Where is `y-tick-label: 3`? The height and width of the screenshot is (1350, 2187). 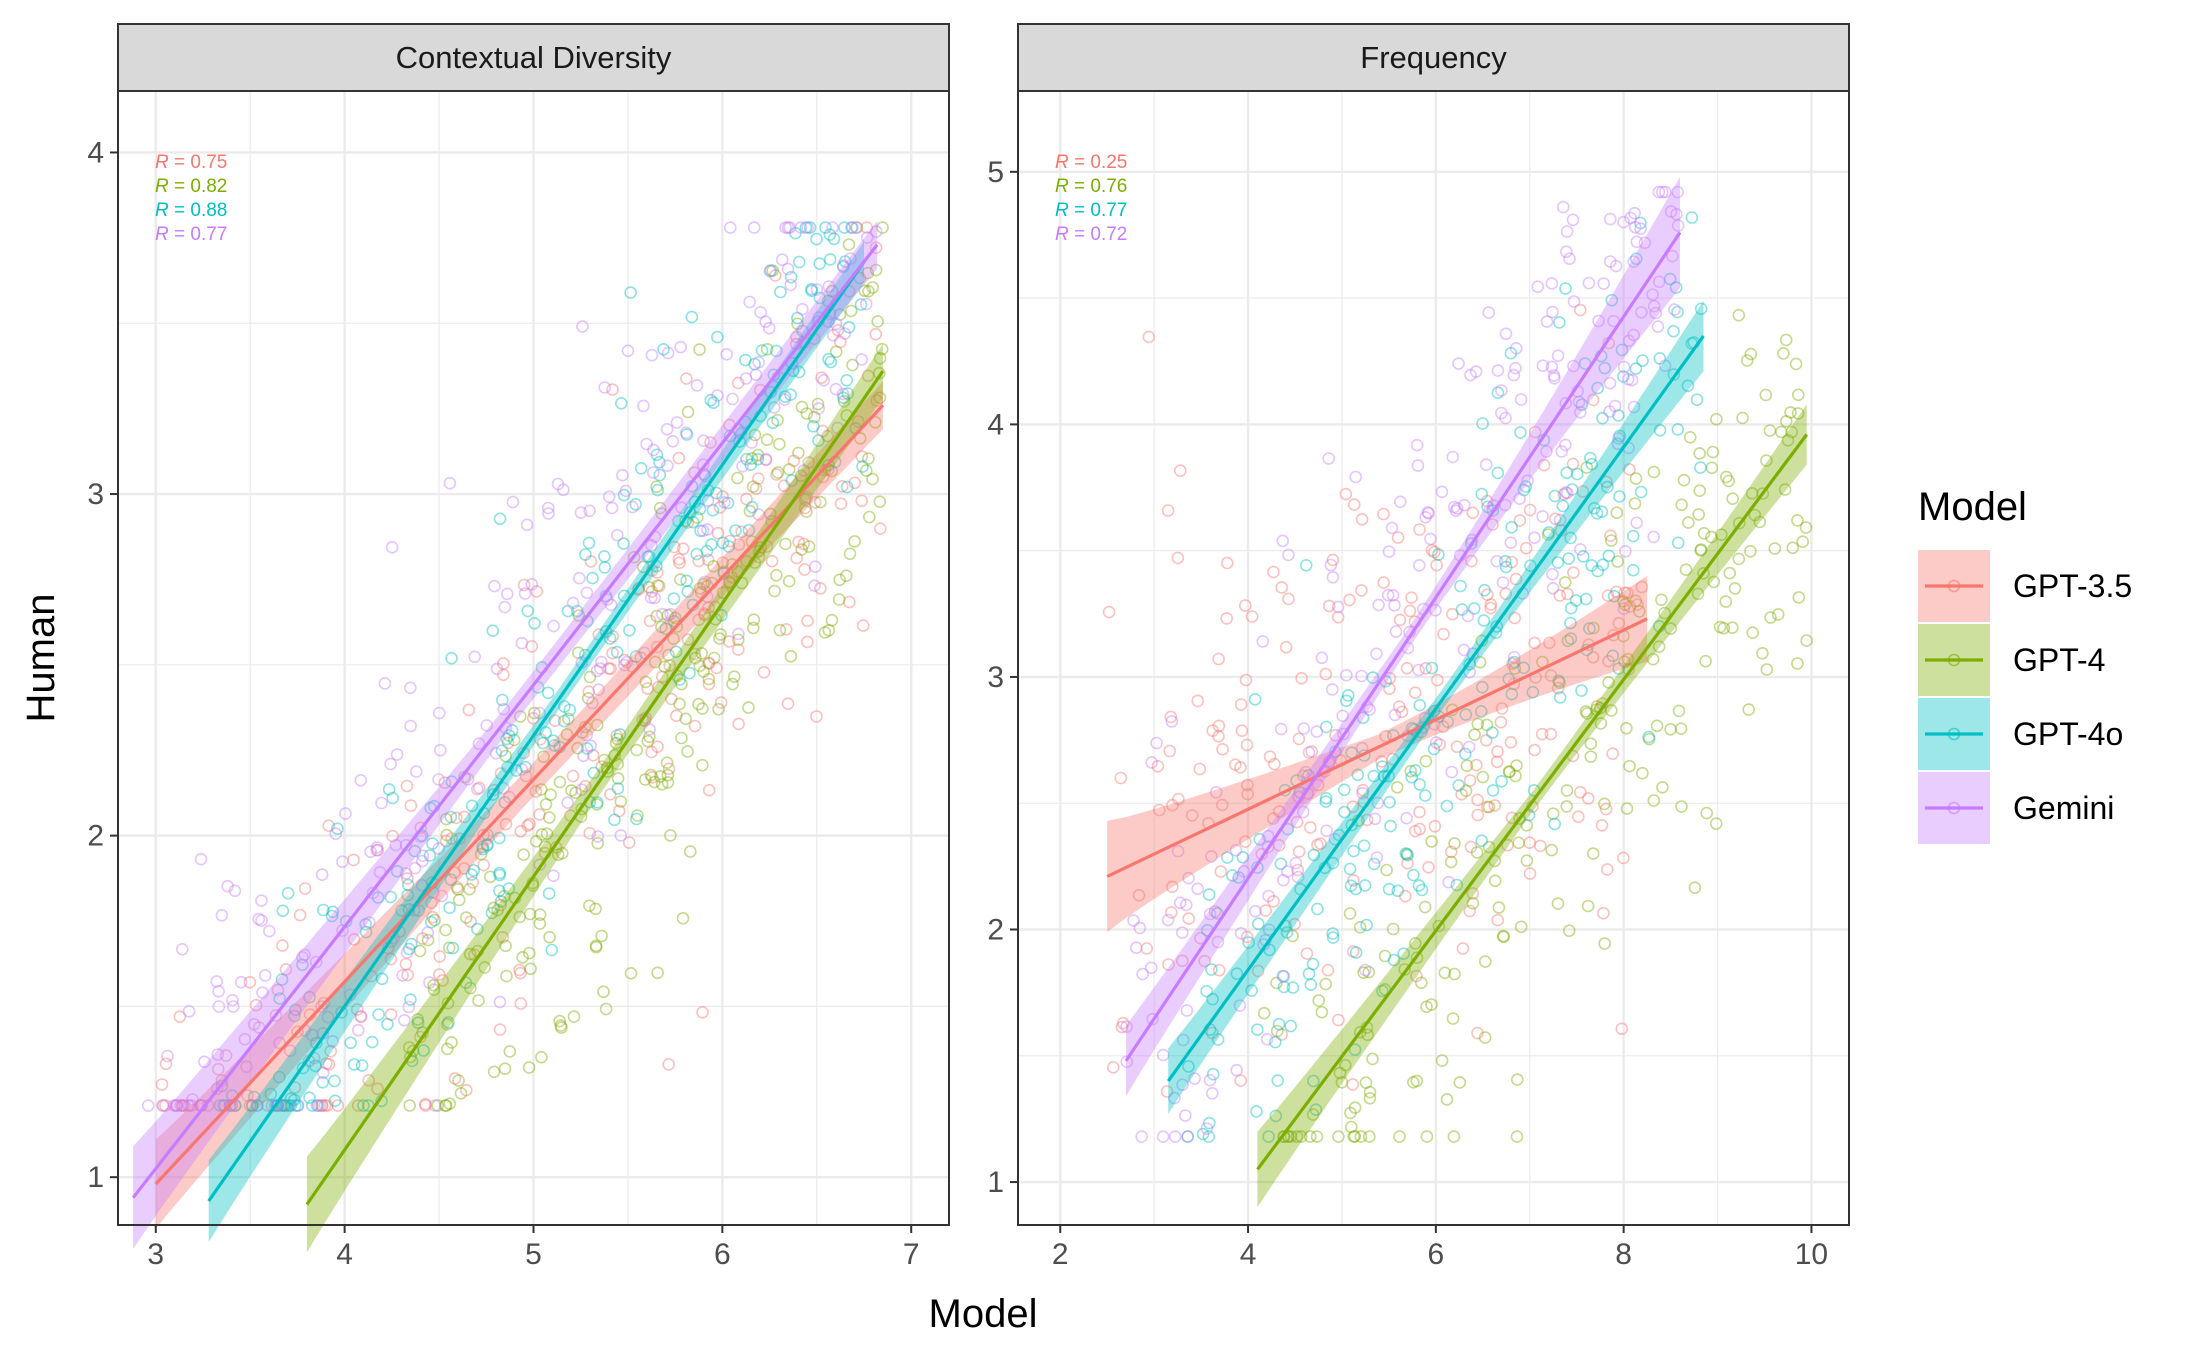
y-tick-label: 3 is located at coordinates (995, 677).